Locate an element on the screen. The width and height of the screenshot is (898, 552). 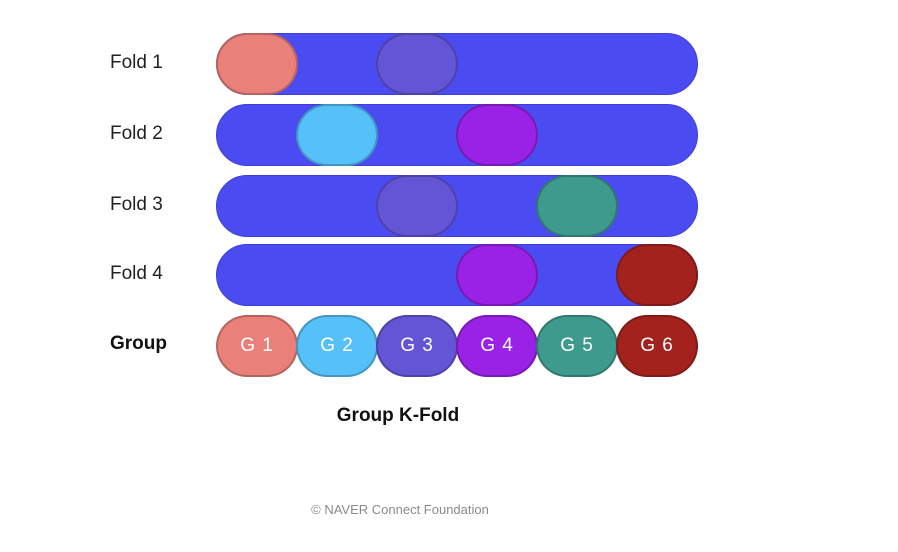
group-pill-1: G 1 is located at coordinates (257, 346).